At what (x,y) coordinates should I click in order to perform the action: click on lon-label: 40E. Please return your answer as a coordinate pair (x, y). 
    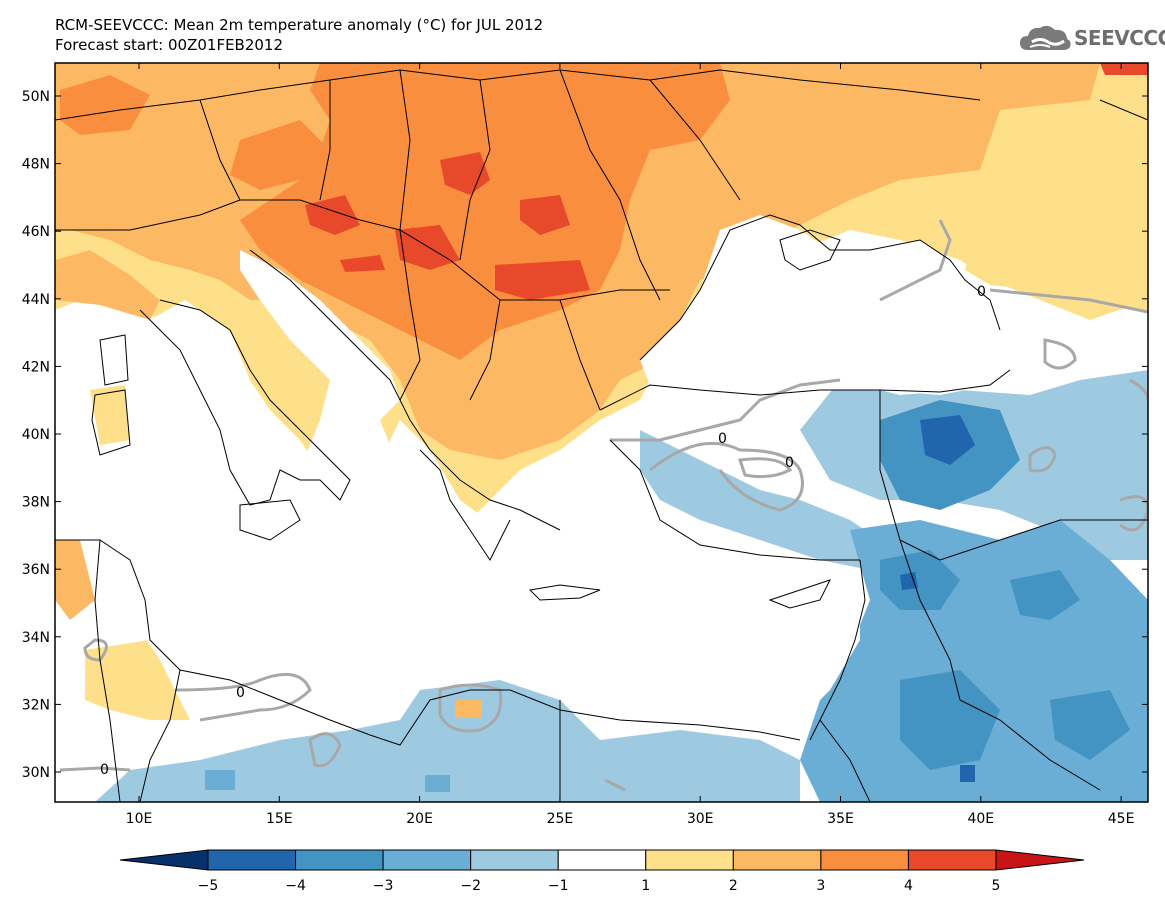
    Looking at the image, I should click on (980, 819).